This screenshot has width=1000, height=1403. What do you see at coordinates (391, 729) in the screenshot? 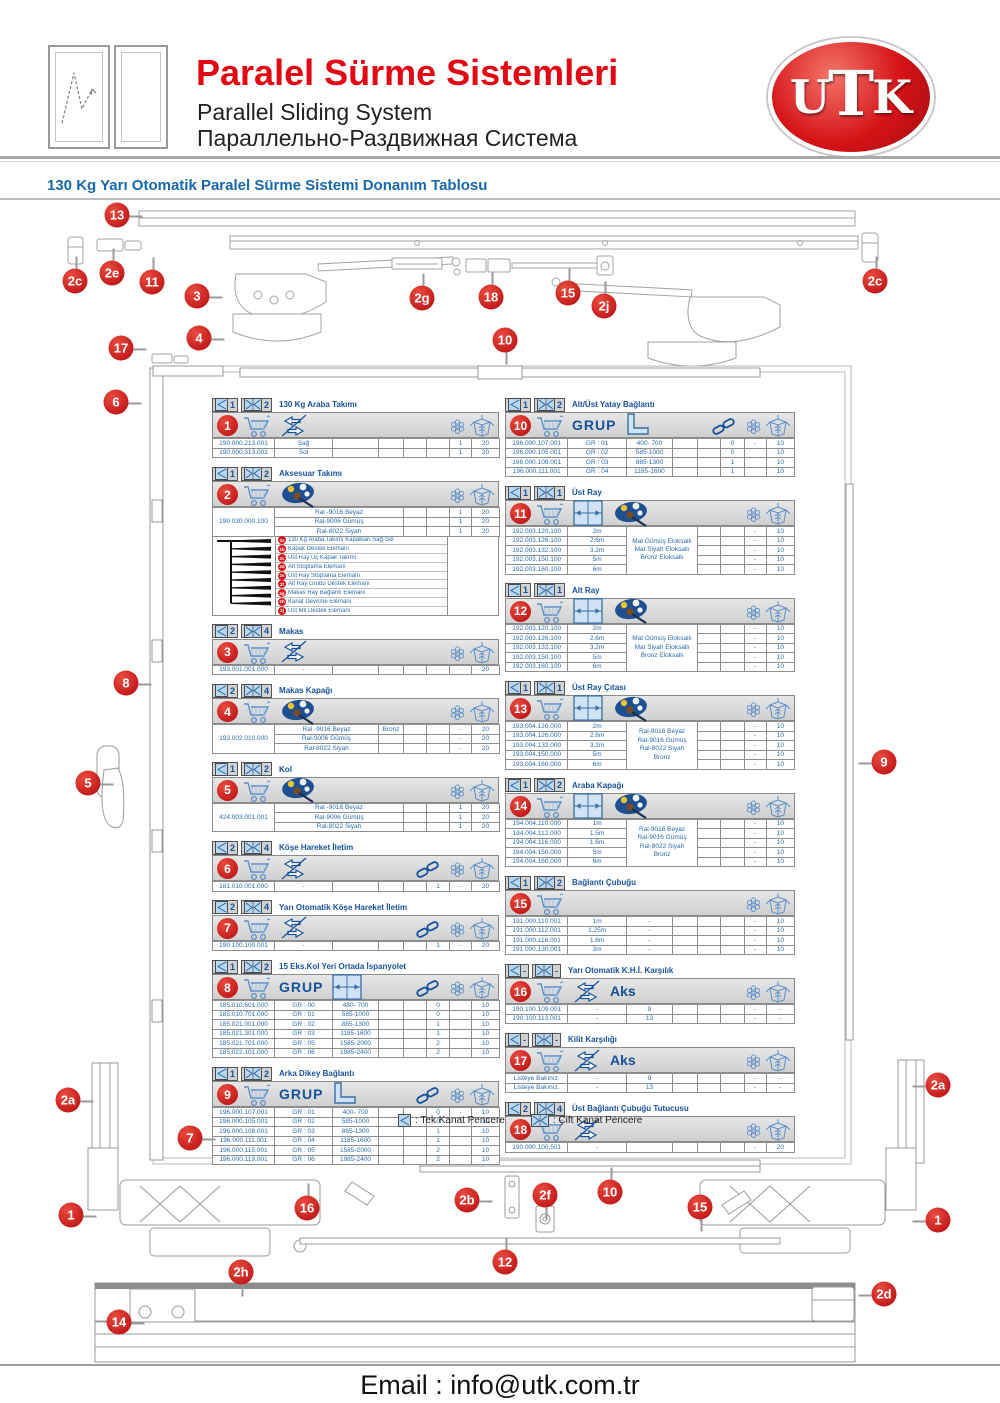
I see `table-cell: Bronz` at bounding box center [391, 729].